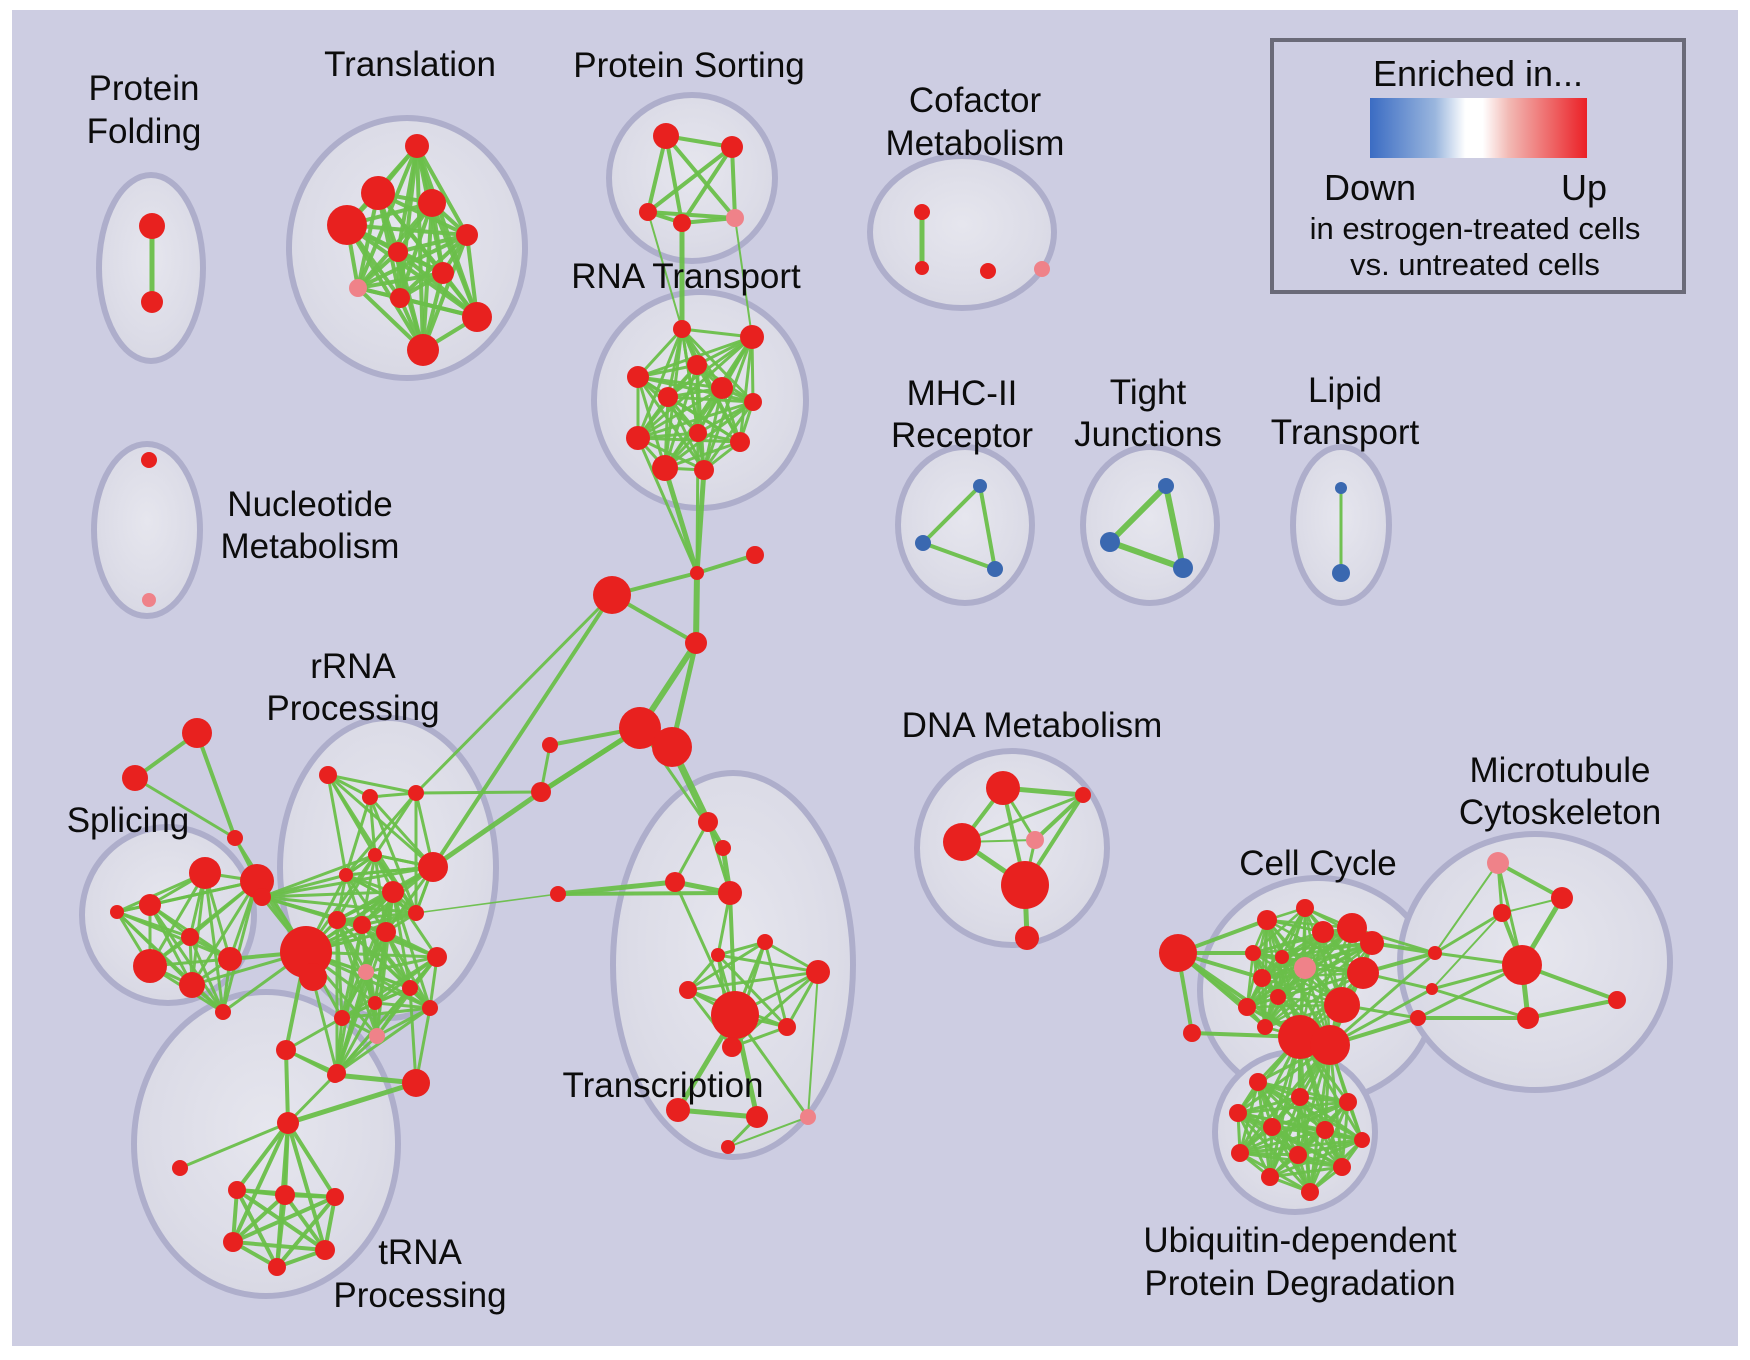 The image size is (1750, 1360). Describe the element at coordinates (377, 1036) in the screenshot. I see `node-r18` at that location.